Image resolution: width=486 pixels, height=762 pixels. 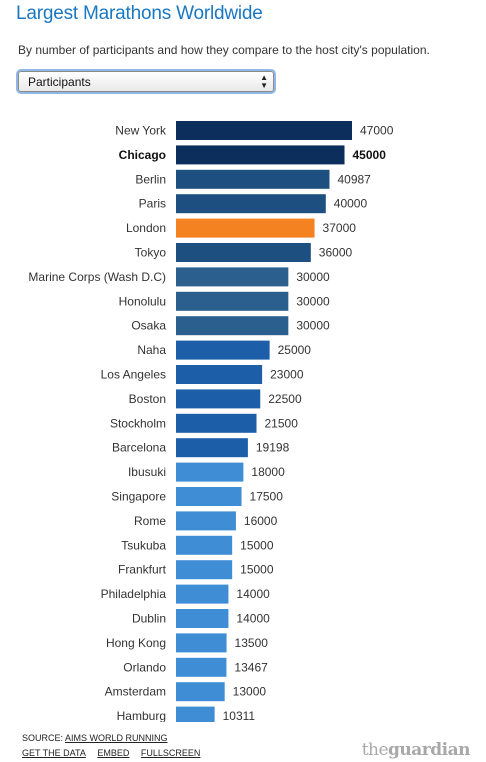 What do you see at coordinates (44, 738) in the screenshot?
I see `source-prefix: SOURCE:` at bounding box center [44, 738].